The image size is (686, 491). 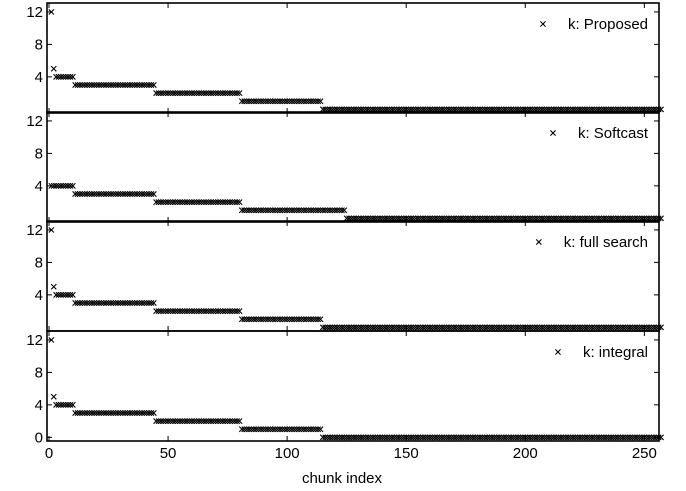 I want to click on y-tick-label: 12, so click(x=34, y=12).